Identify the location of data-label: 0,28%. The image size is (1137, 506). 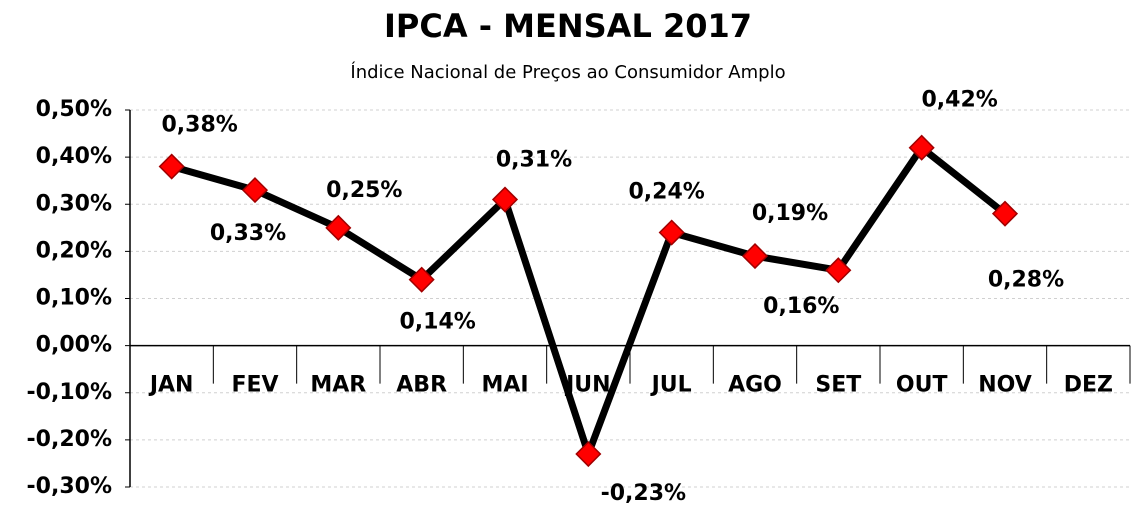
(1026, 280).